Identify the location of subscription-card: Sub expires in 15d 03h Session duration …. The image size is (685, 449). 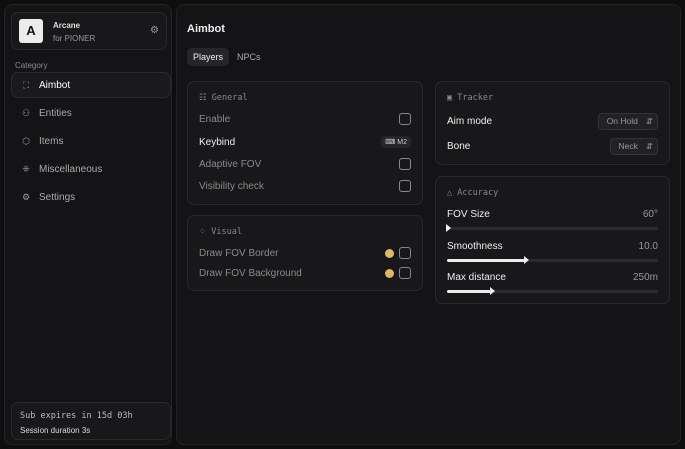
(91, 421).